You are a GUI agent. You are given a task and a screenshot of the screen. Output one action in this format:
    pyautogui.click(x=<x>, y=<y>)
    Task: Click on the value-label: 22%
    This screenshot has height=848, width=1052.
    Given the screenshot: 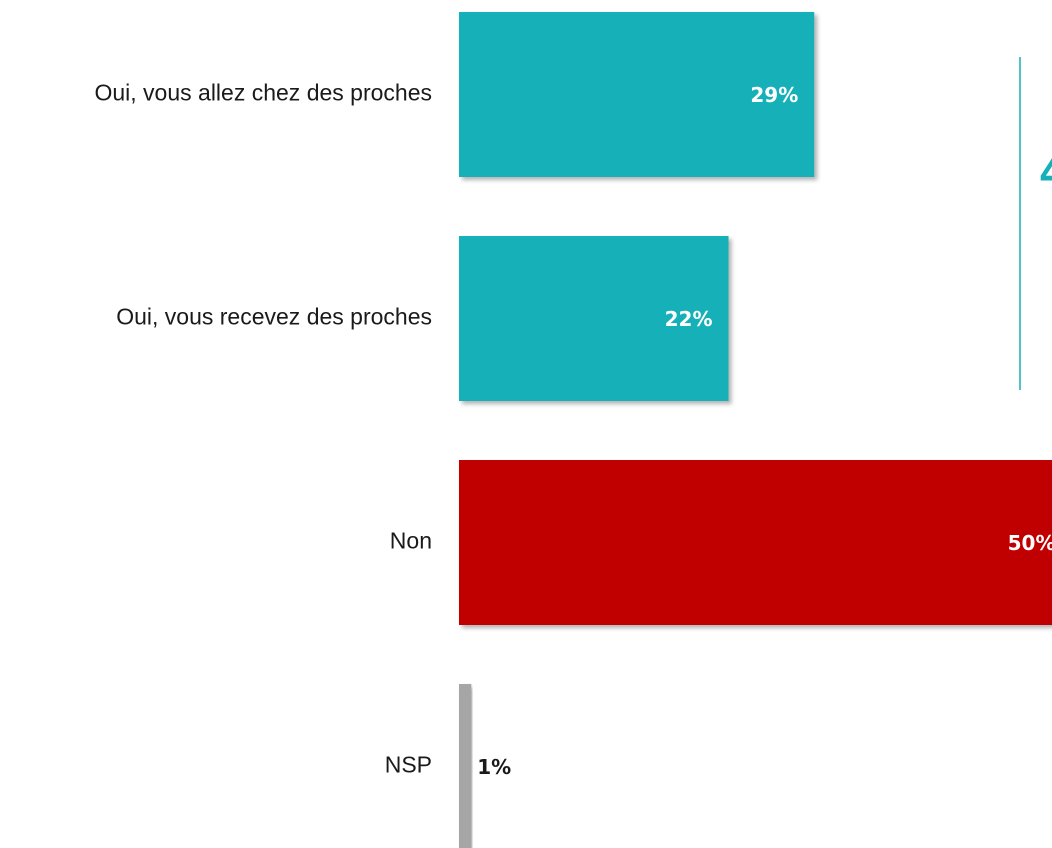 What is the action you would take?
    pyautogui.click(x=689, y=319)
    